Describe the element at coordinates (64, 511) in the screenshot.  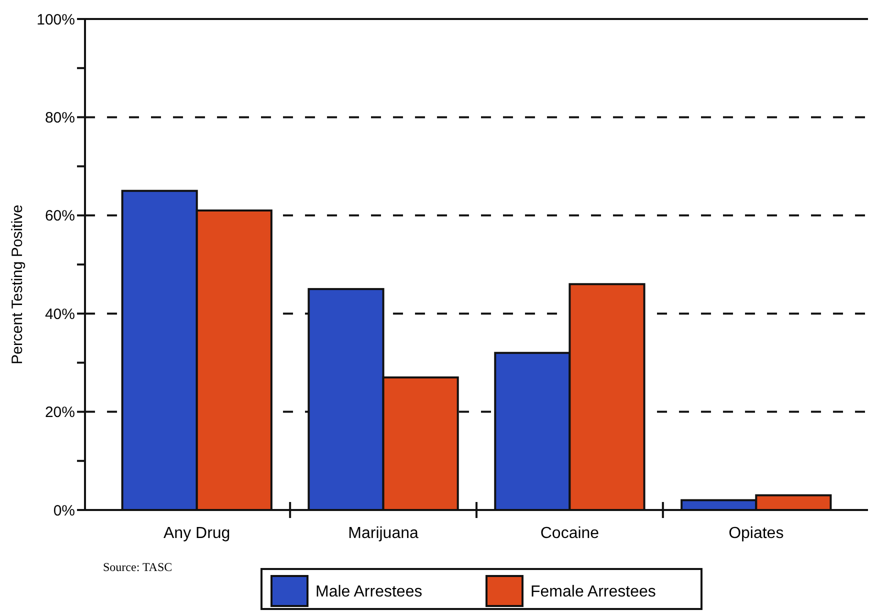
I see `y-tick-label: 0%` at that location.